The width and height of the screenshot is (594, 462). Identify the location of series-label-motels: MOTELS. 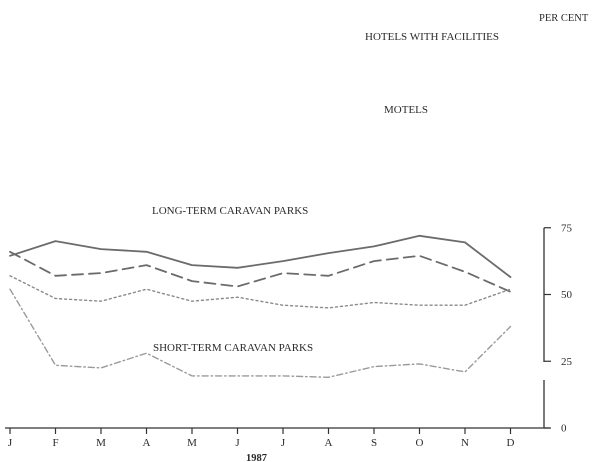
(406, 110).